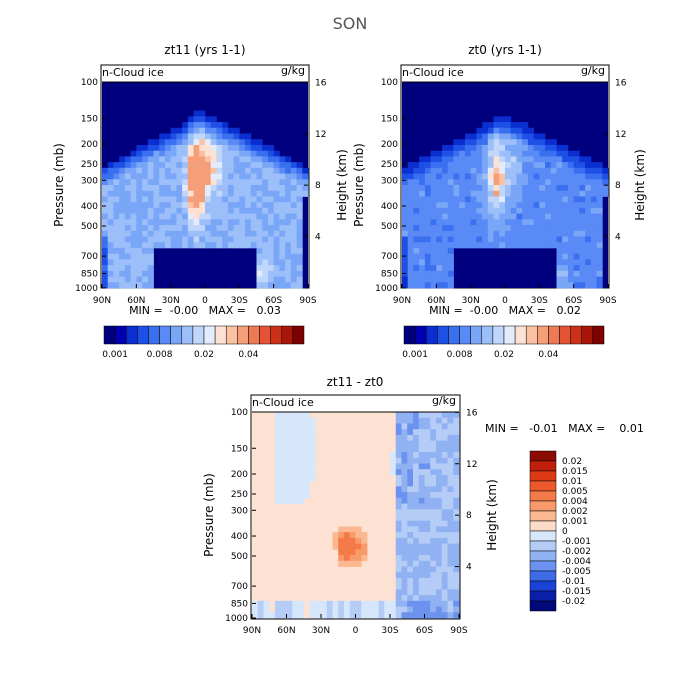 The image size is (700, 700). What do you see at coordinates (389, 631) in the screenshot?
I see `x-tick-label: 30S` at bounding box center [389, 631].